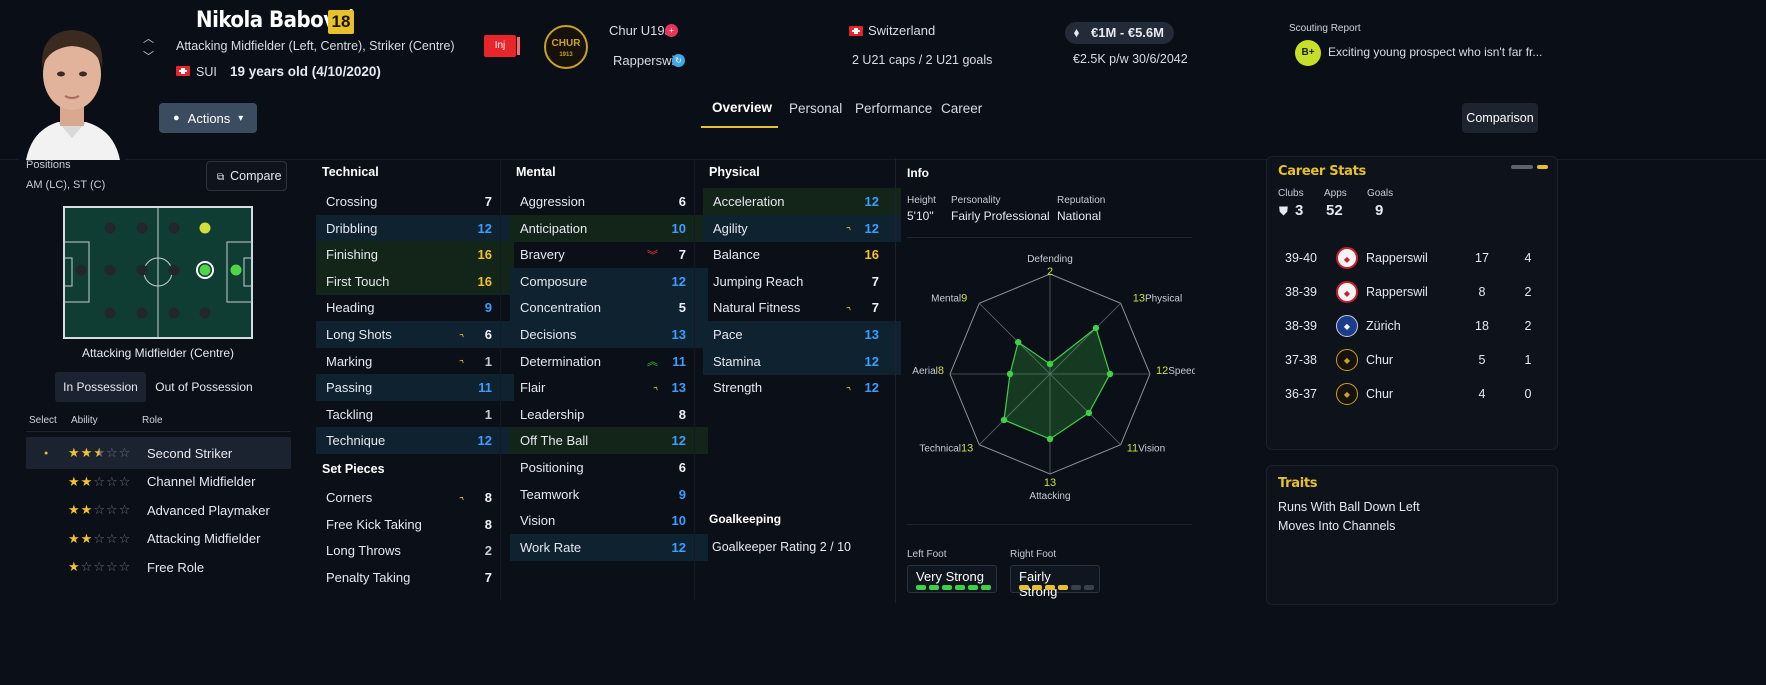  I want to click on radar-axis-value: 13, so click(1050, 483).